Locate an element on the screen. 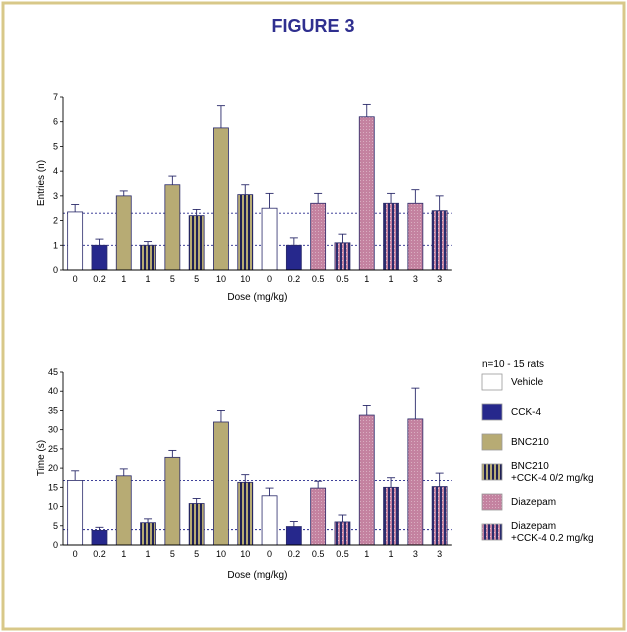 The width and height of the screenshot is (627, 632). y-tick-label: 30 is located at coordinates (53, 430).